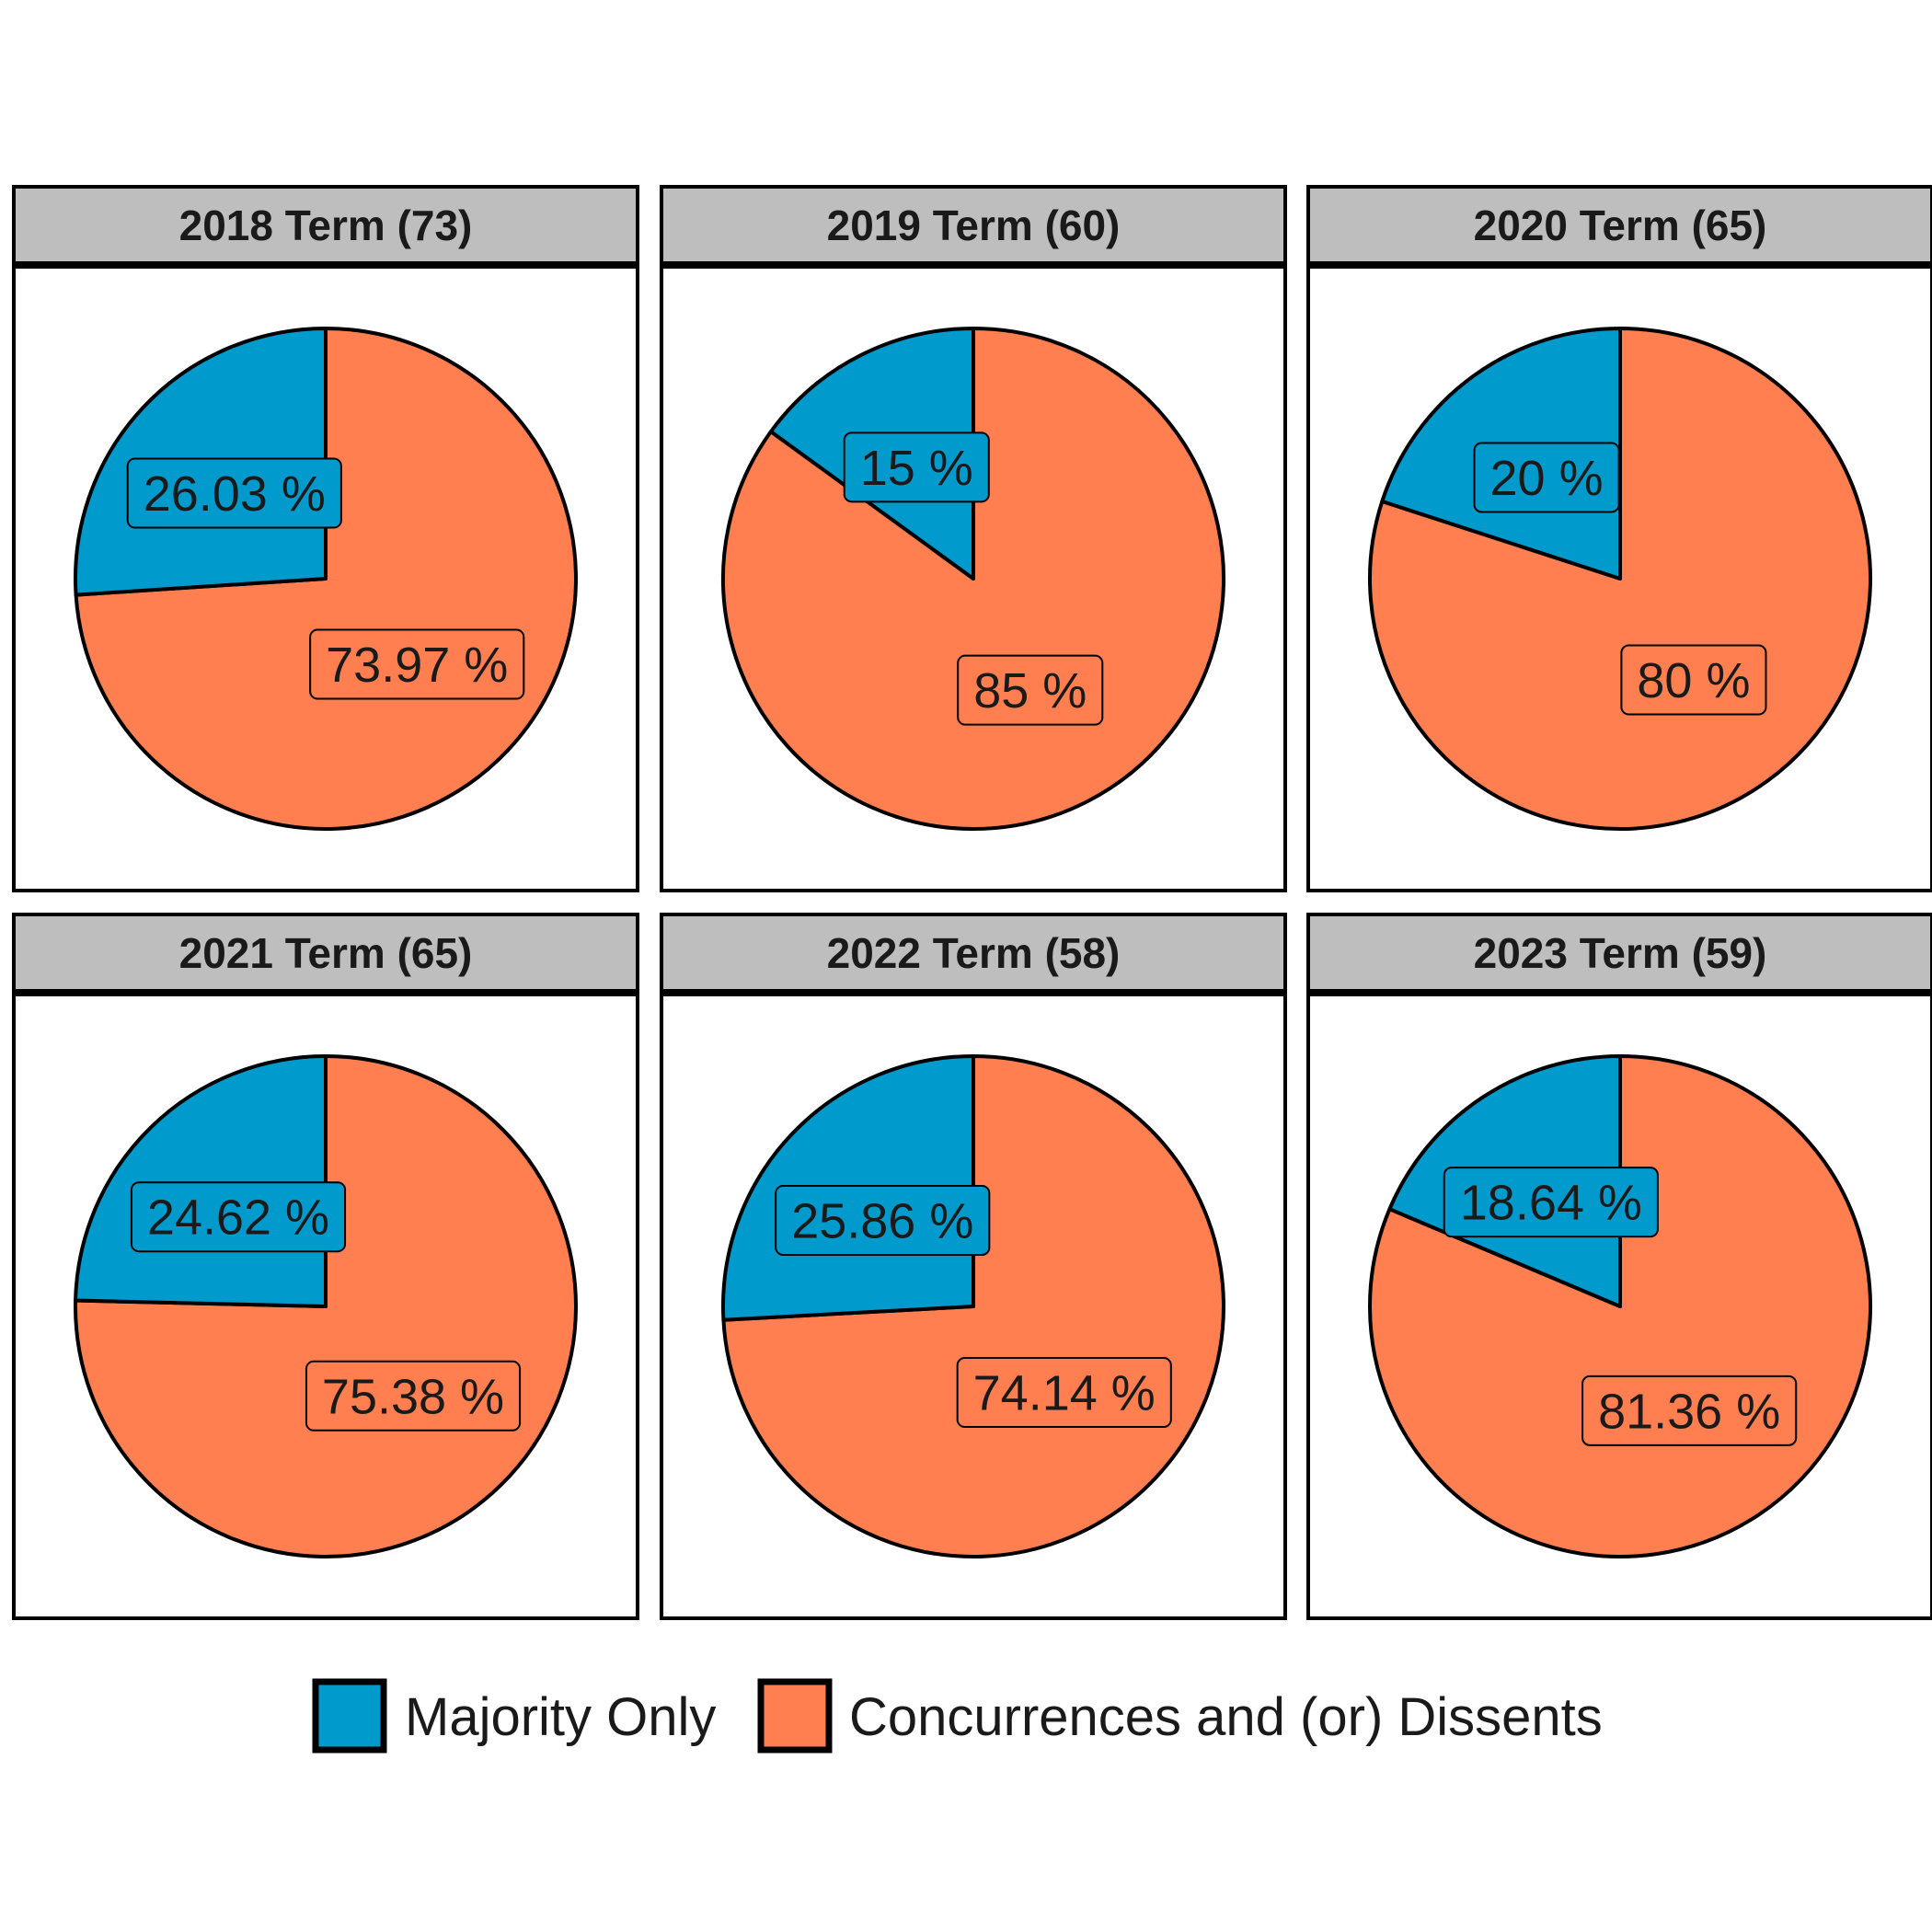  I want to click on label-concurrences-dissents: 85 %, so click(1030, 690).